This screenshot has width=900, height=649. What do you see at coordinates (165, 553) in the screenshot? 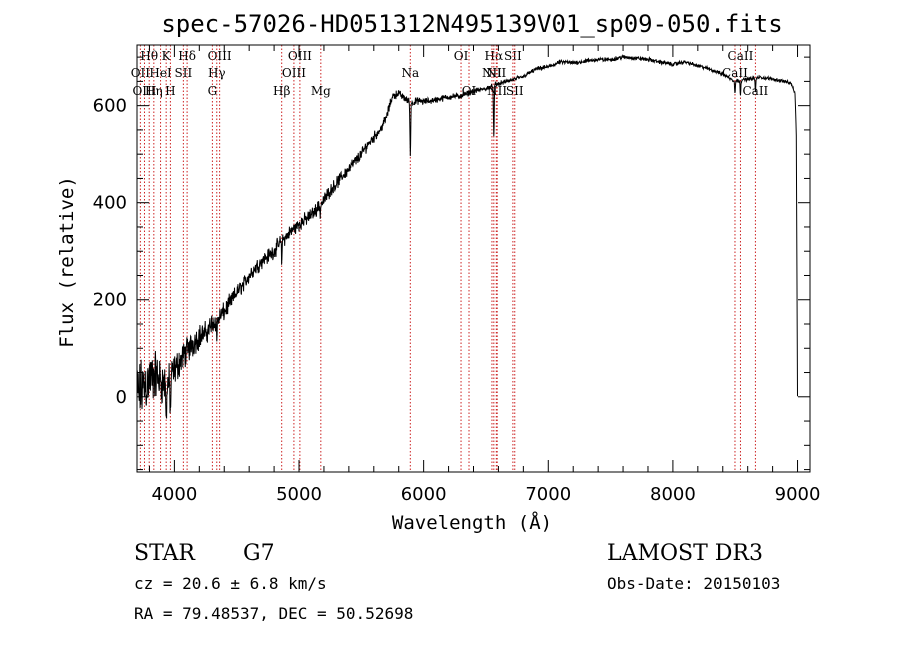
I see `object-class: STAR` at bounding box center [165, 553].